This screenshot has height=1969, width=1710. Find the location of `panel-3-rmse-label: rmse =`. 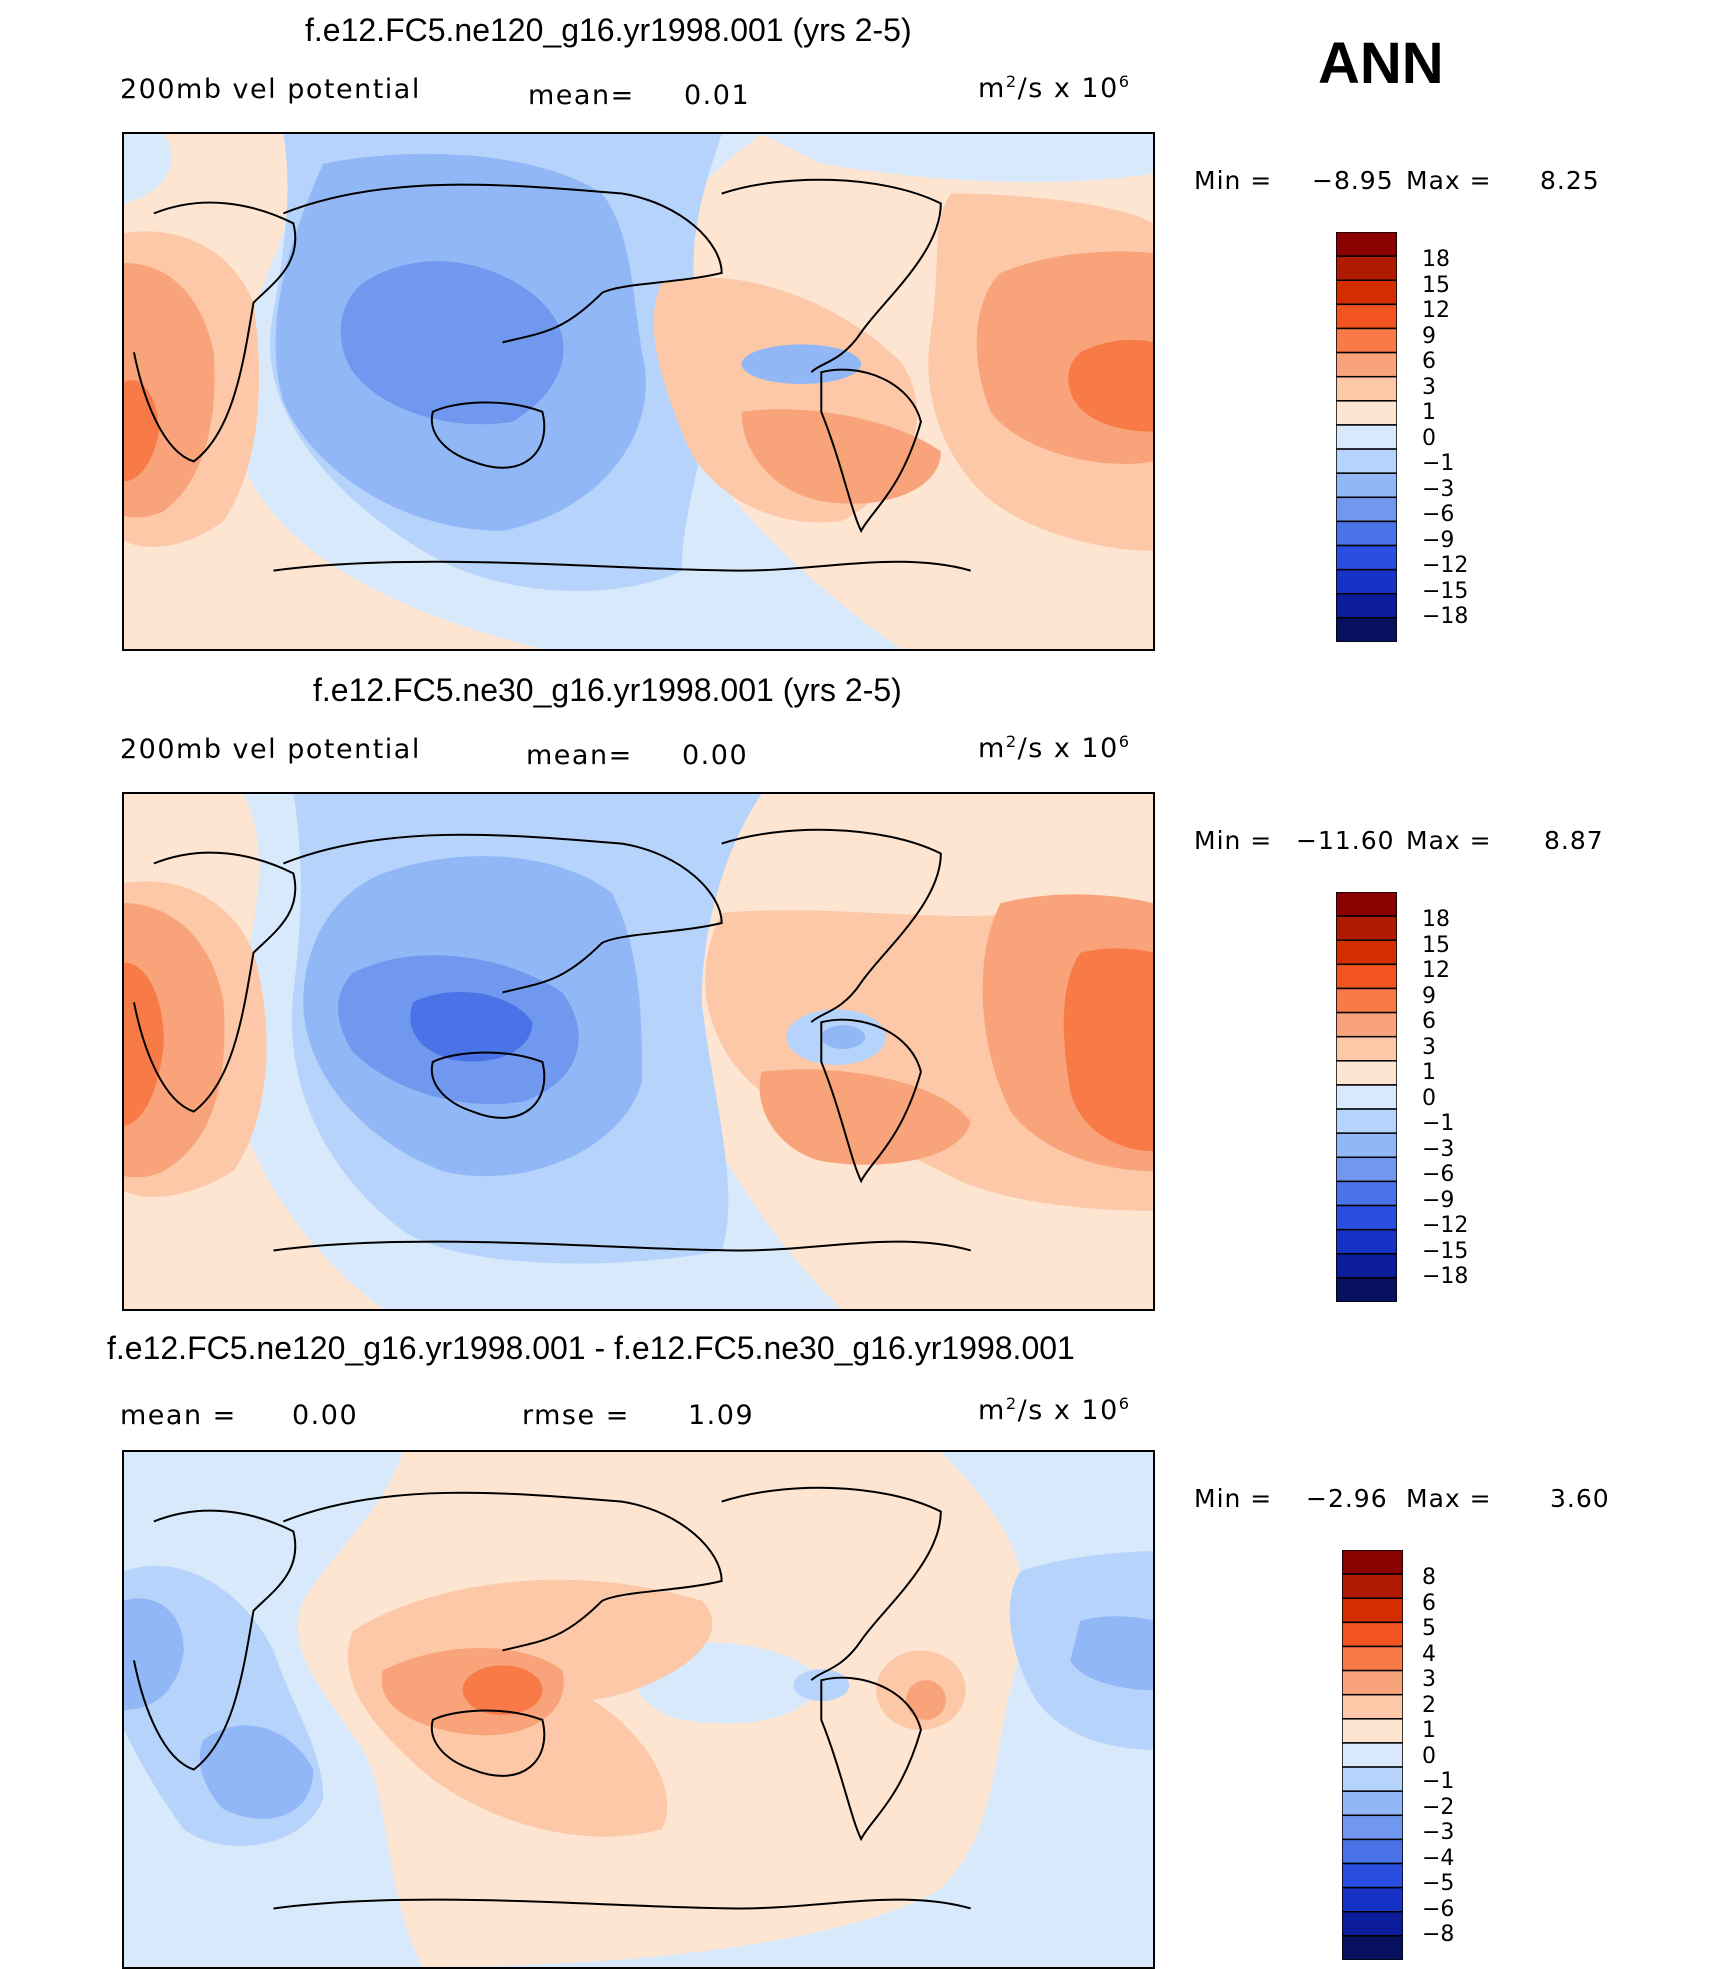

panel-3-rmse-label: rmse = is located at coordinates (576, 1415).